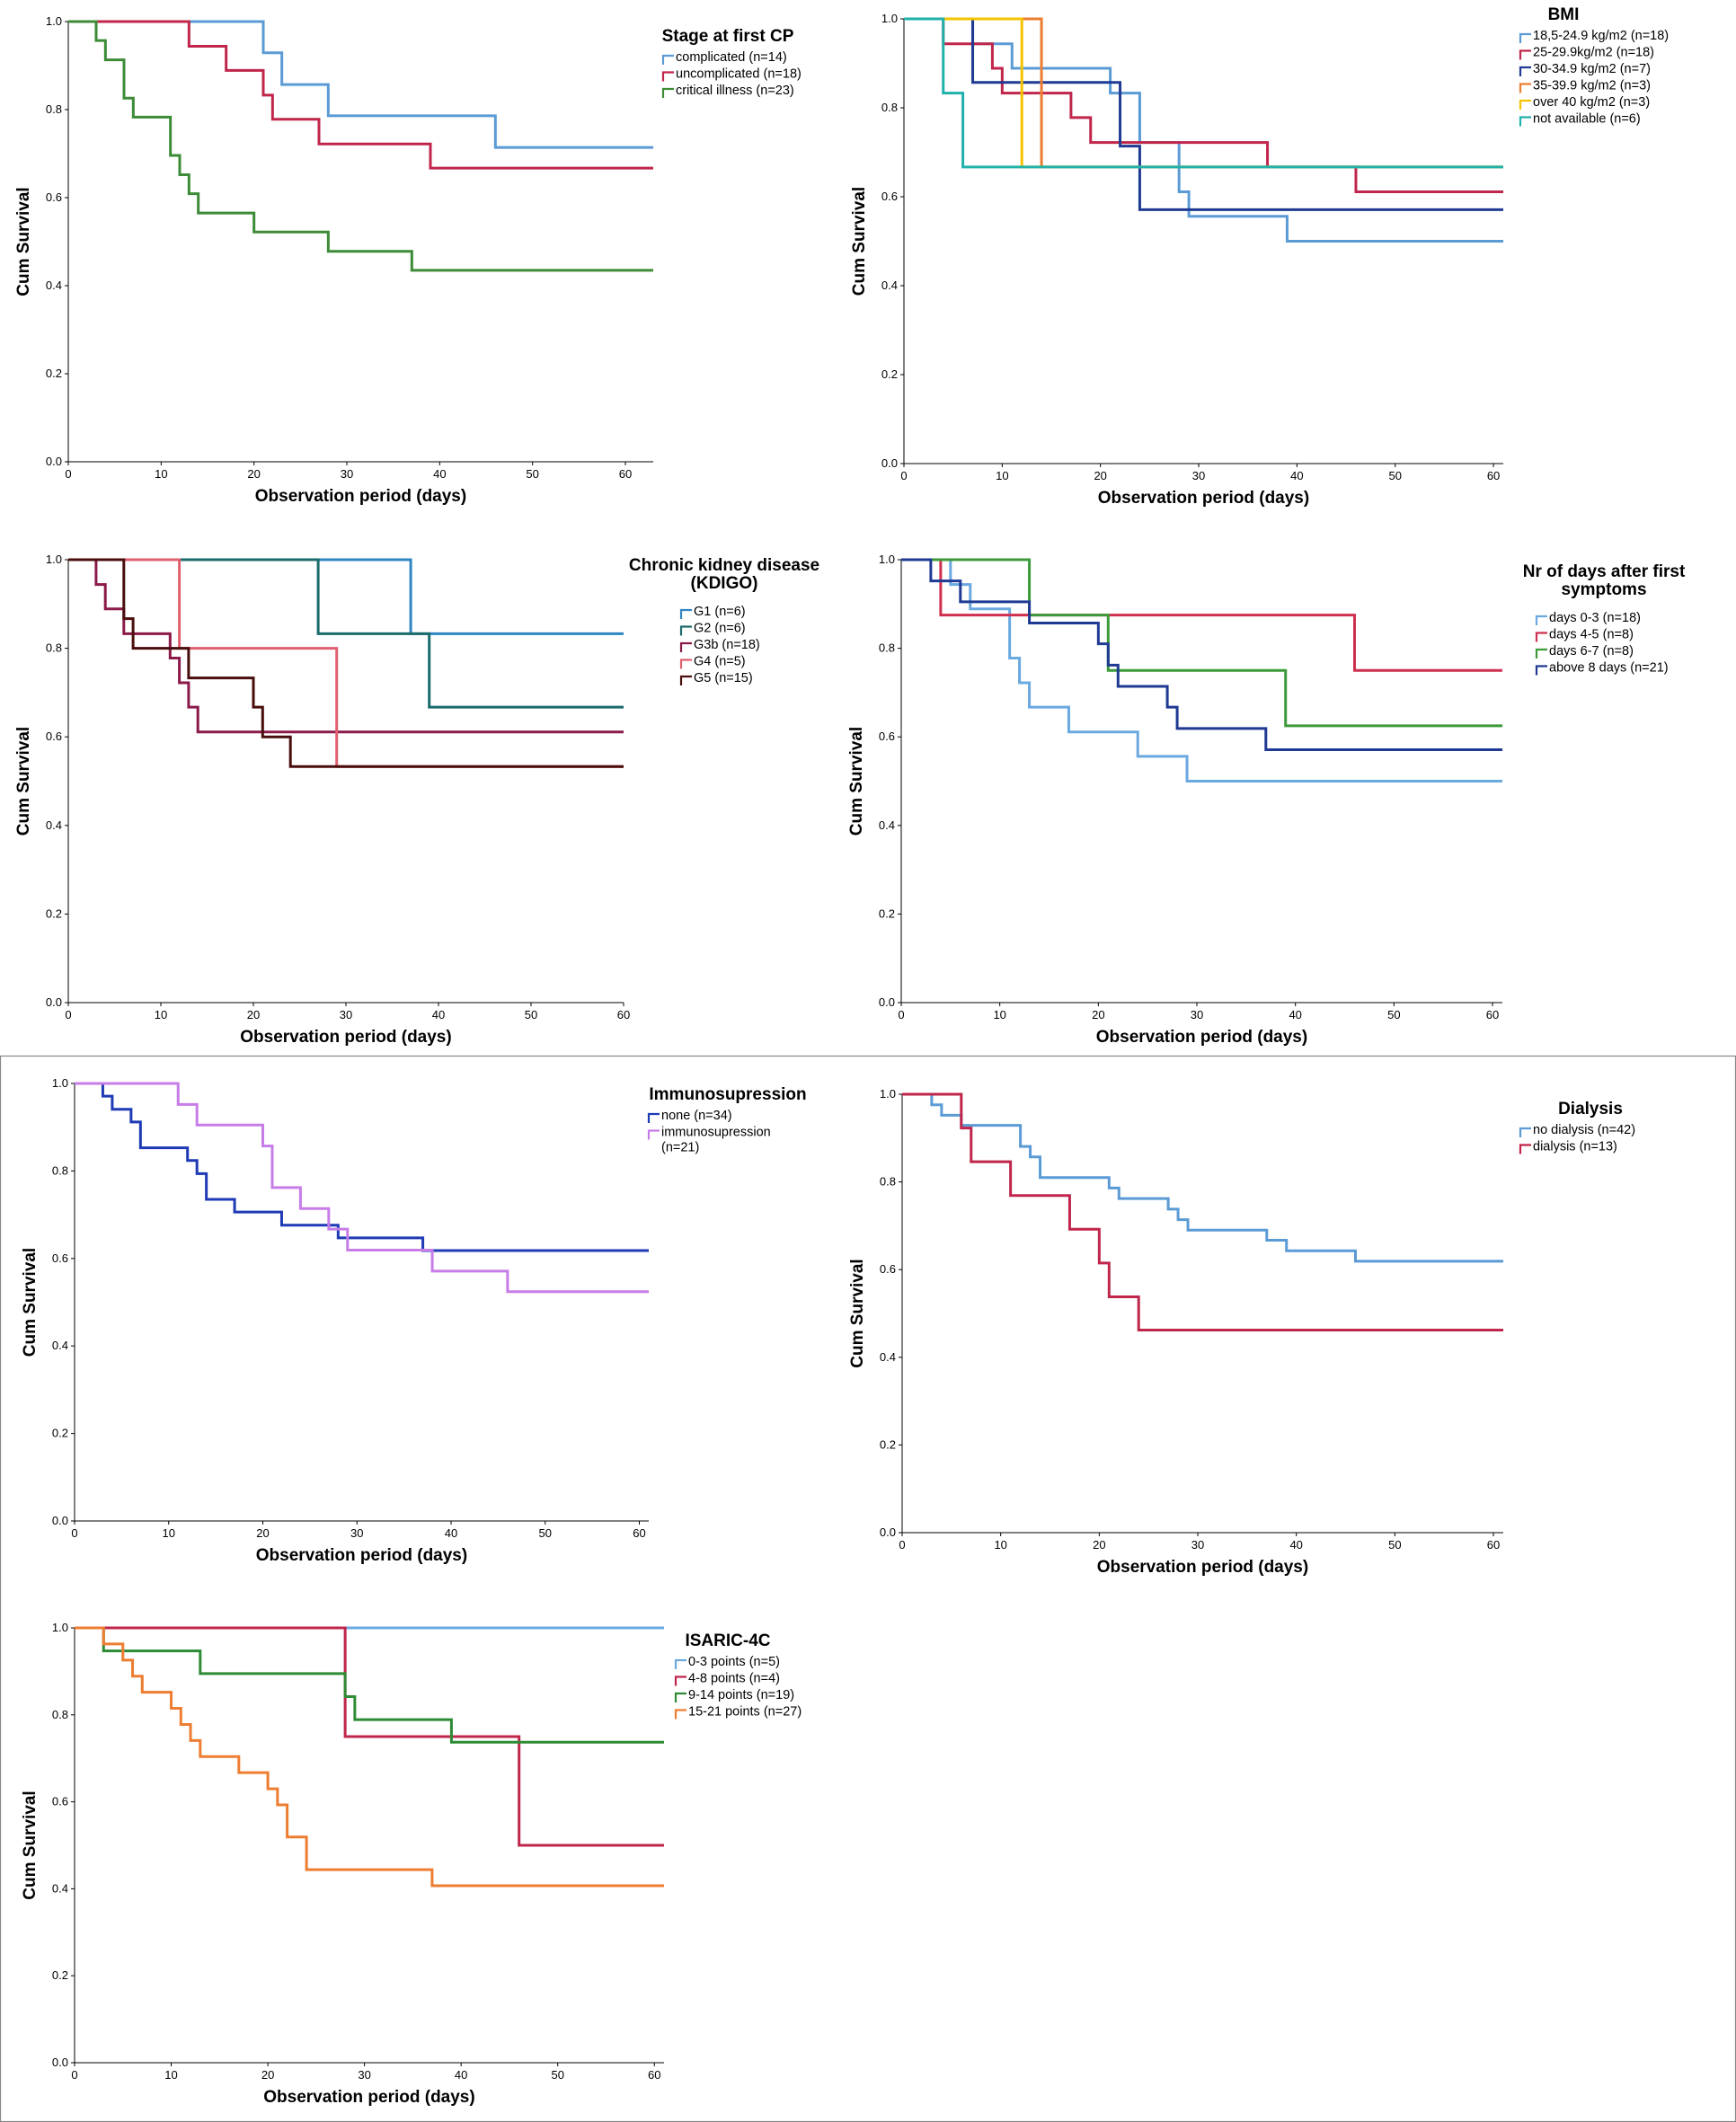 The height and width of the screenshot is (2122, 1736). I want to click on y-tick-label: 0.0, so click(887, 1002).